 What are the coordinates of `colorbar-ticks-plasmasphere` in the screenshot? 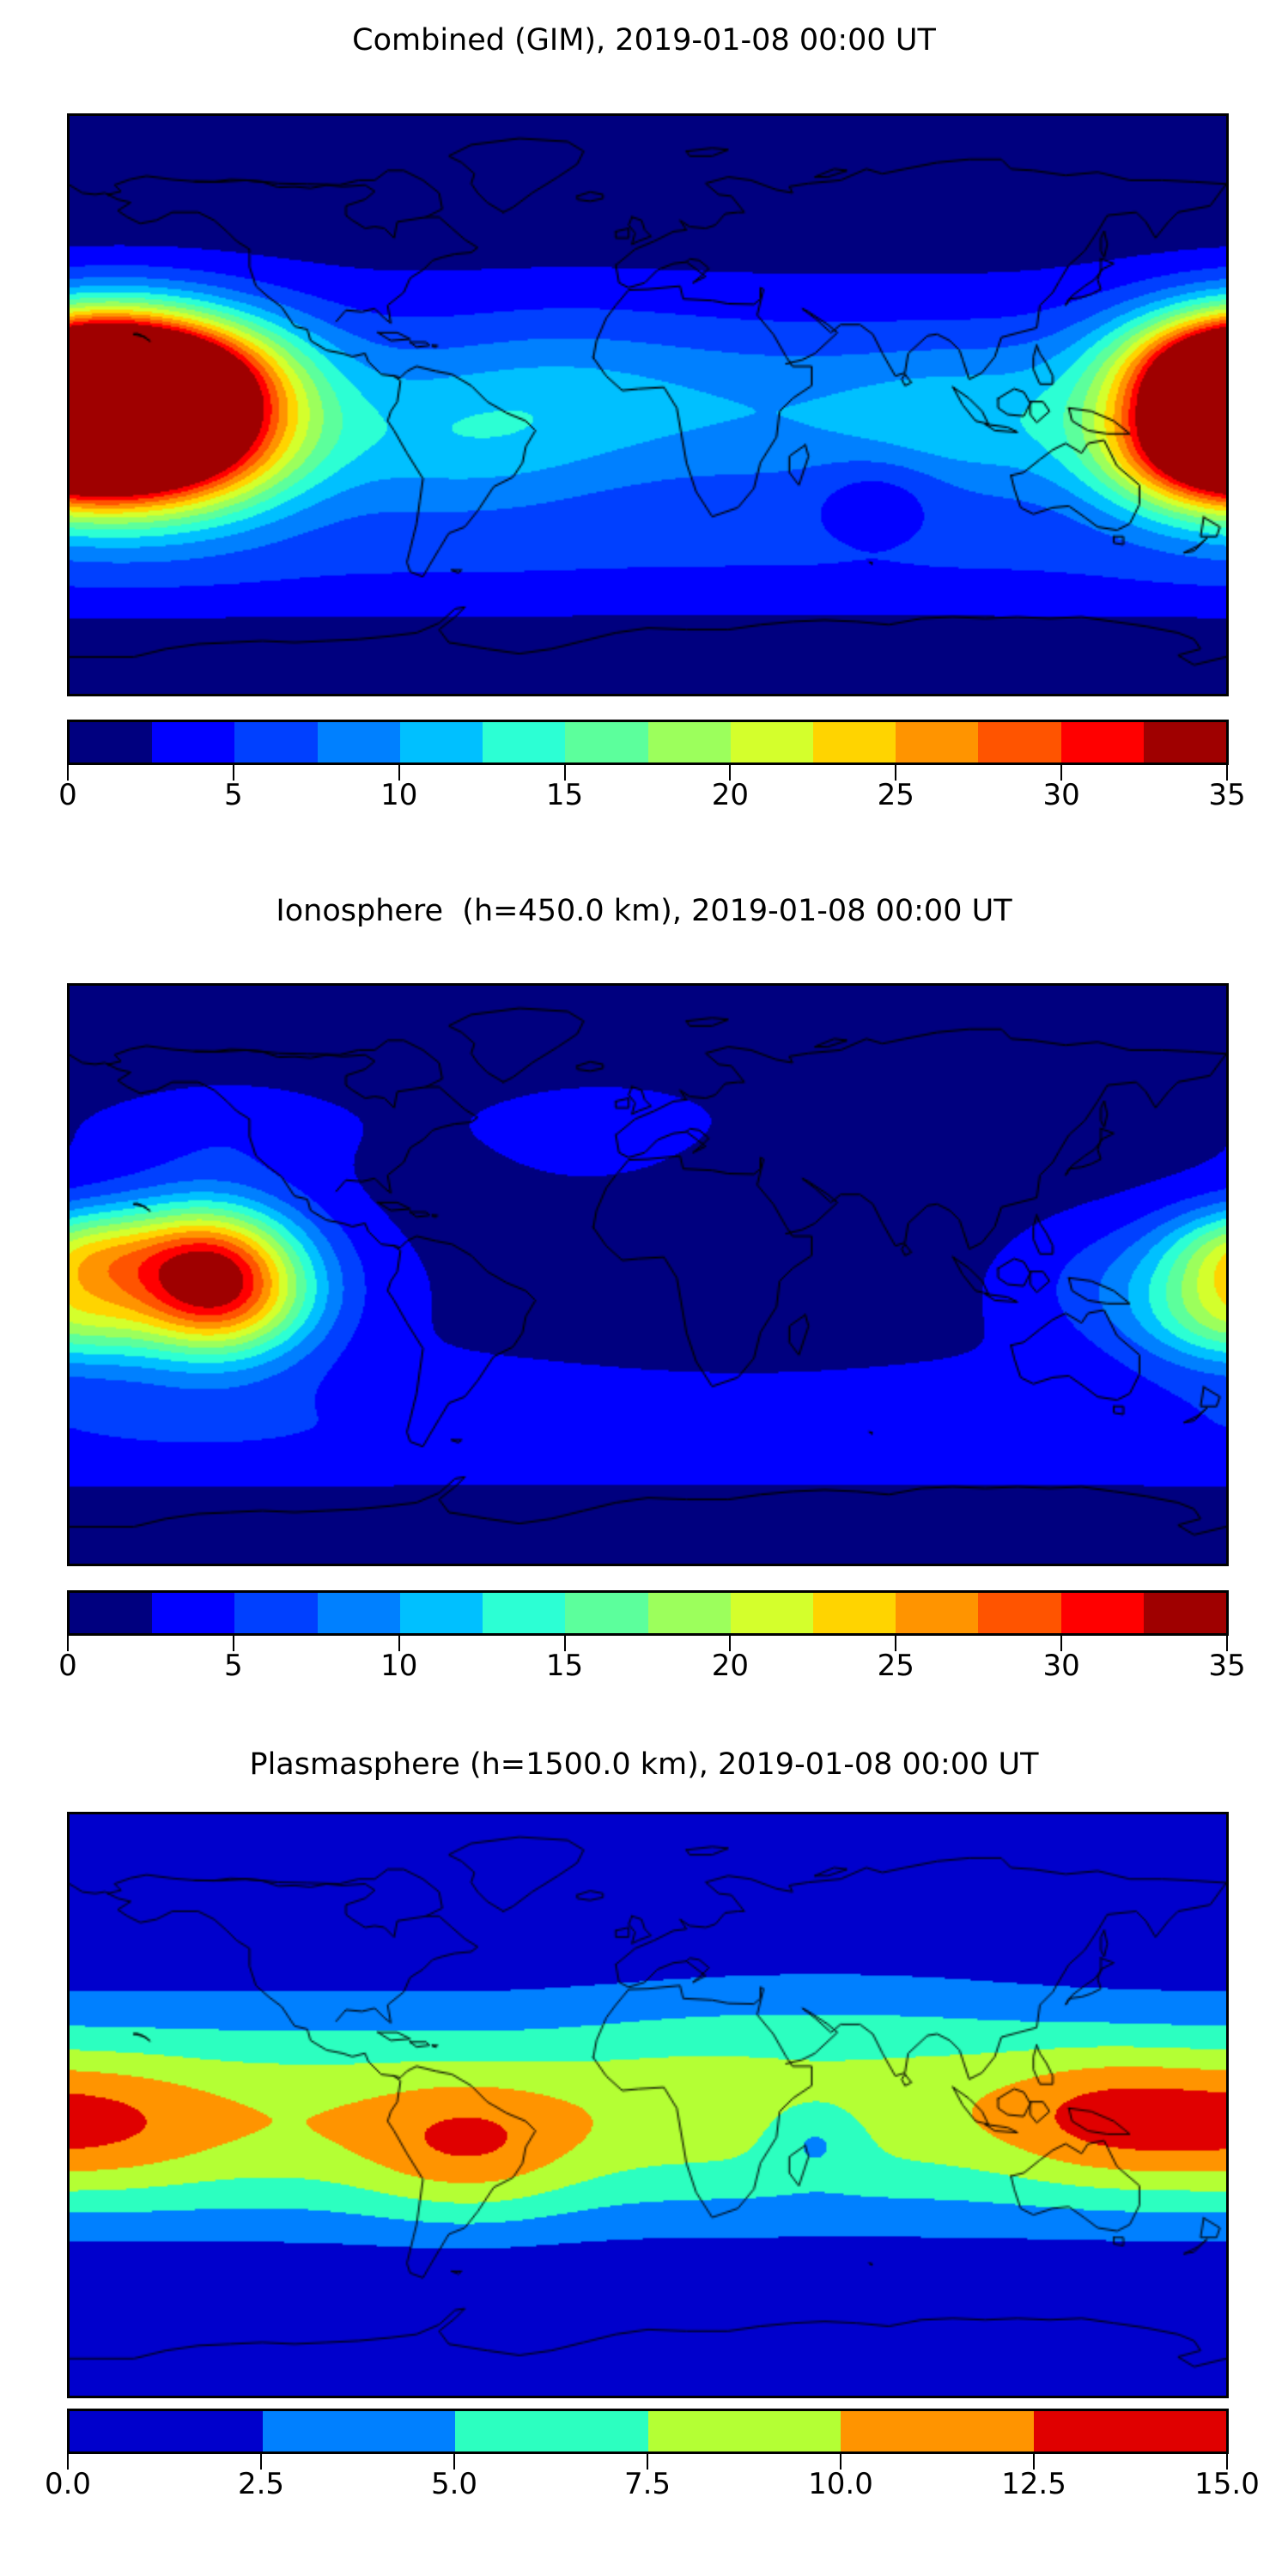 It's located at (648, 2462).